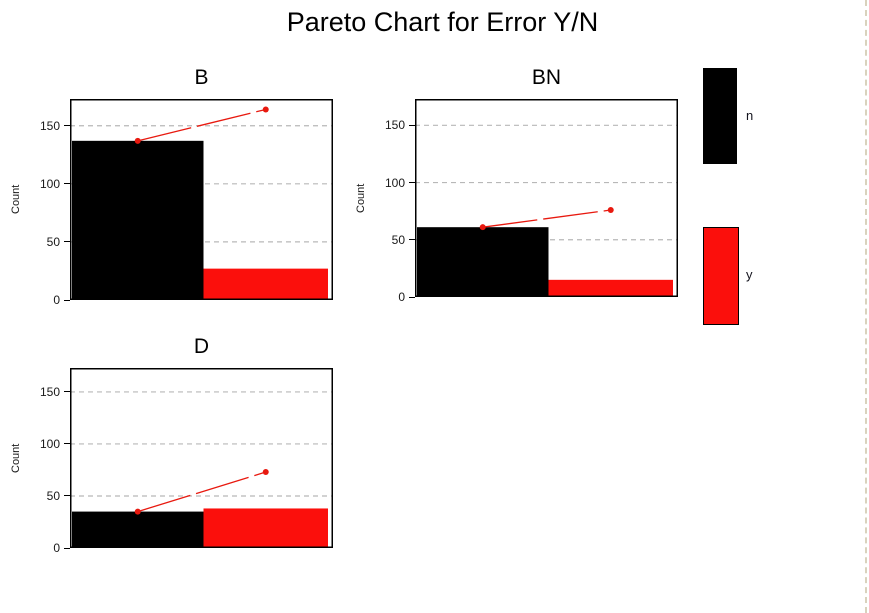 This screenshot has width=869, height=613. Describe the element at coordinates (720, 116) in the screenshot. I see `legend-swatch-n` at that location.